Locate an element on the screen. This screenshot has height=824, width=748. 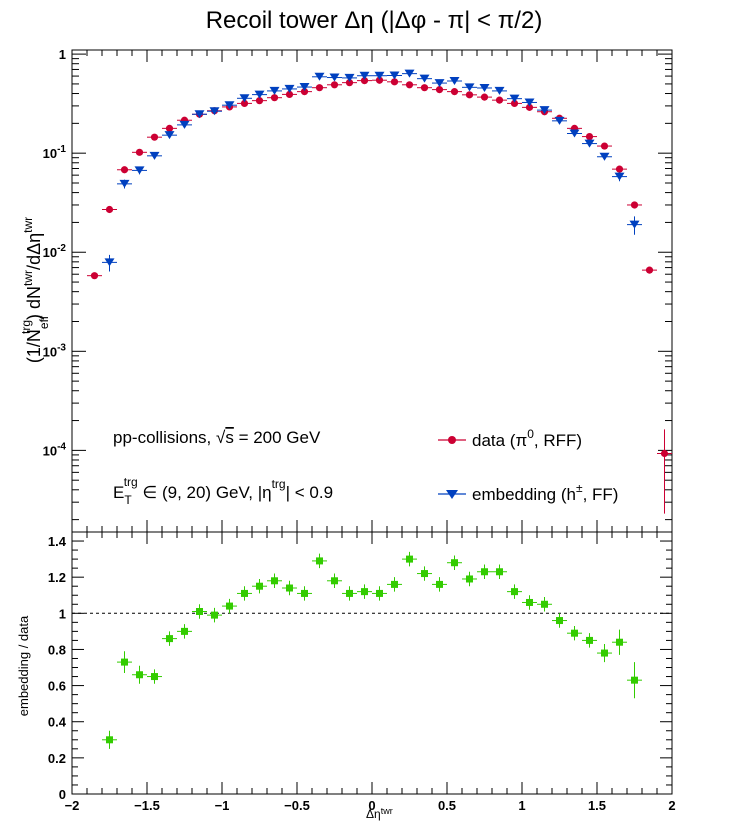
x-tick-label: 1.5 is located at coordinates (597, 805).